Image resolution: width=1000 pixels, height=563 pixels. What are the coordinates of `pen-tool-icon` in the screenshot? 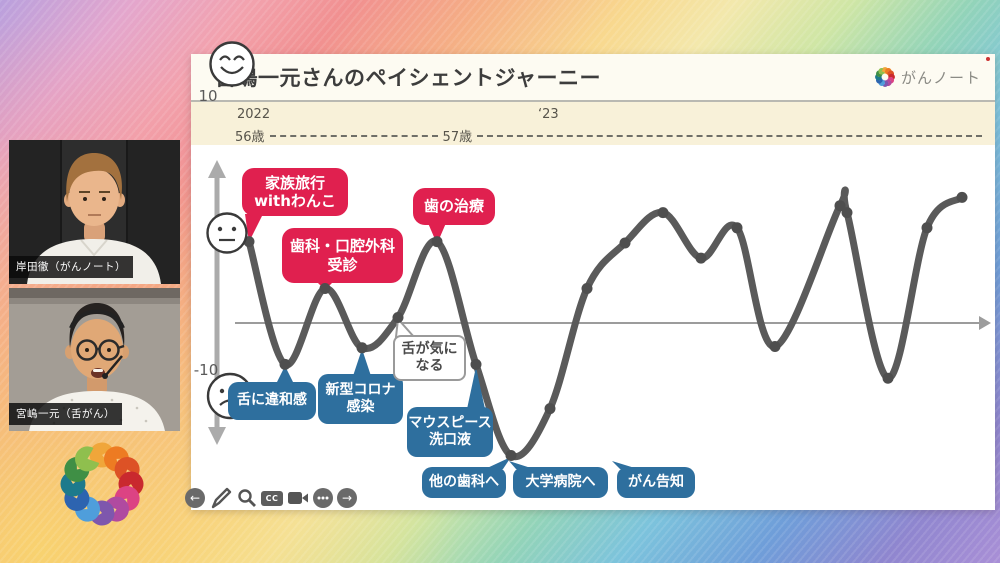 It's located at (221, 498).